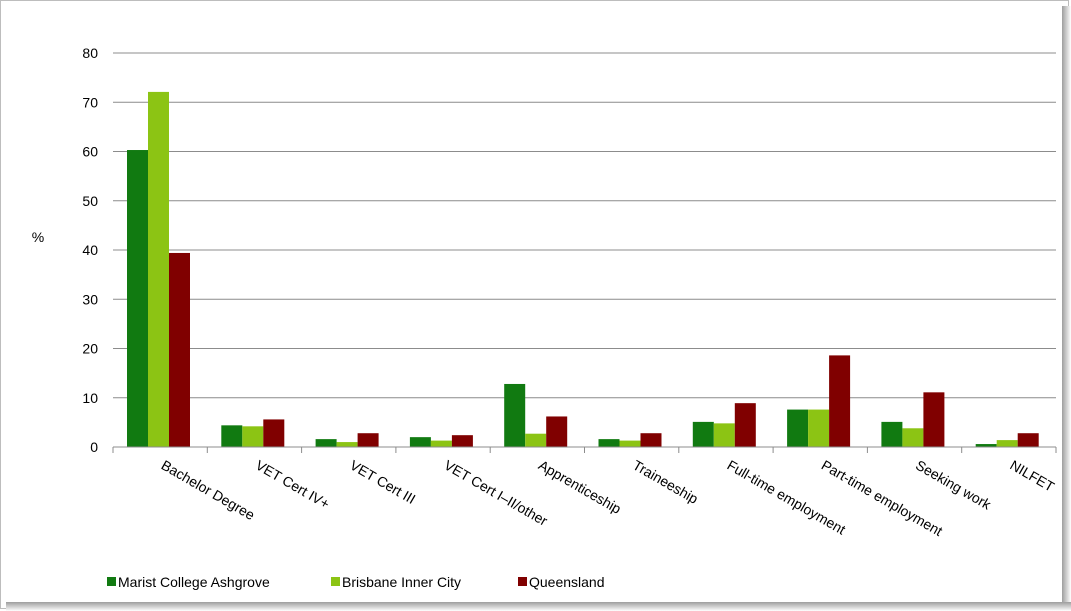 Image resolution: width=1071 pixels, height=611 pixels. What do you see at coordinates (665, 482) in the screenshot?
I see `category-label: Traineeship` at bounding box center [665, 482].